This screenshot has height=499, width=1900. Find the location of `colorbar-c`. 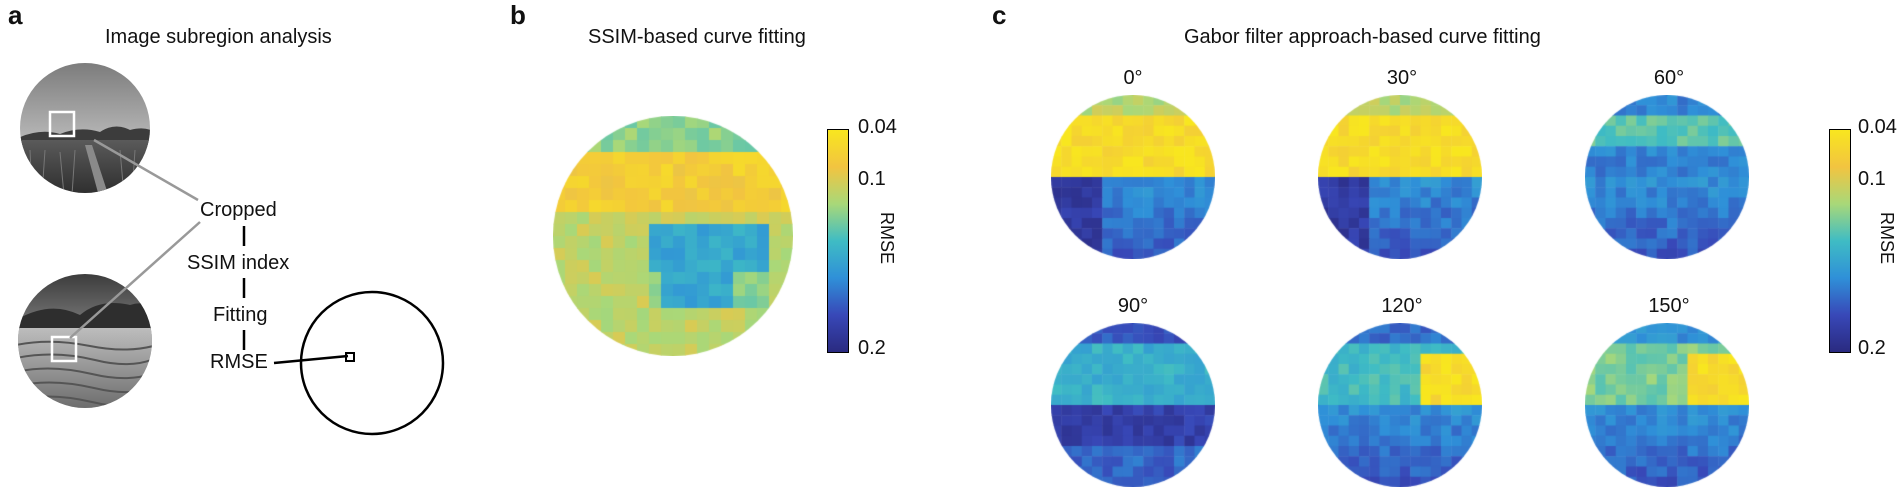

colorbar-c is located at coordinates (1840, 241).